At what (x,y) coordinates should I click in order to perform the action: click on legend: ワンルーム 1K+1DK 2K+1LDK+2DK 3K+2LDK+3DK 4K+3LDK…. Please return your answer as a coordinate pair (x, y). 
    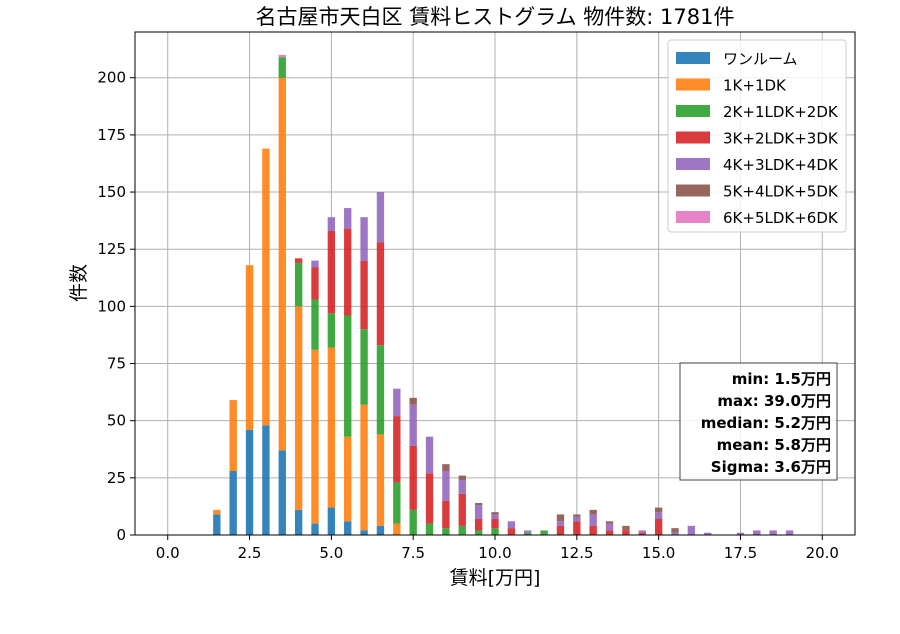
    Looking at the image, I should click on (757, 136).